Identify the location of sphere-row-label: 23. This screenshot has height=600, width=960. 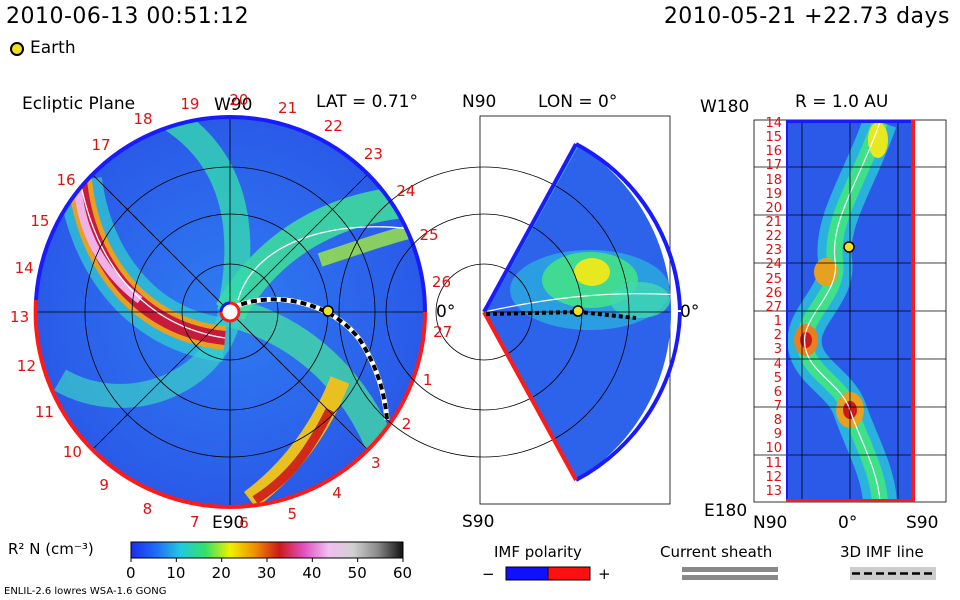
(773, 251).